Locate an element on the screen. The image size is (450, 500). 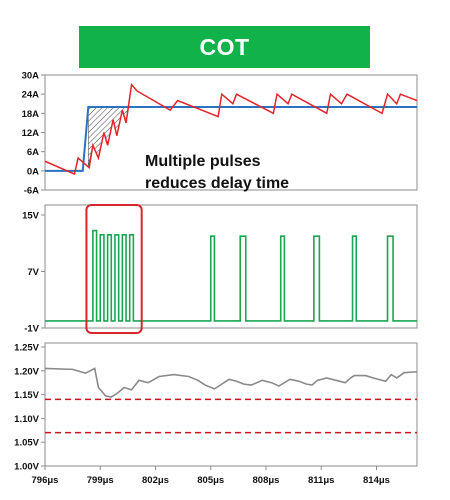
title-banner: COT is located at coordinates (224, 47).